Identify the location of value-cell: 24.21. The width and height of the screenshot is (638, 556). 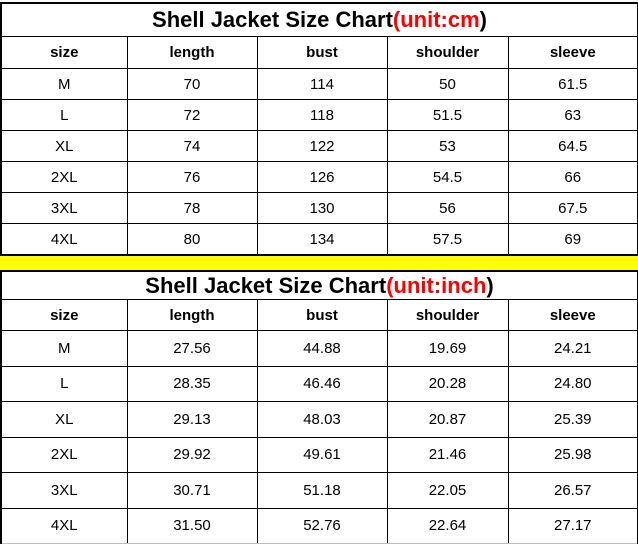
(572, 348).